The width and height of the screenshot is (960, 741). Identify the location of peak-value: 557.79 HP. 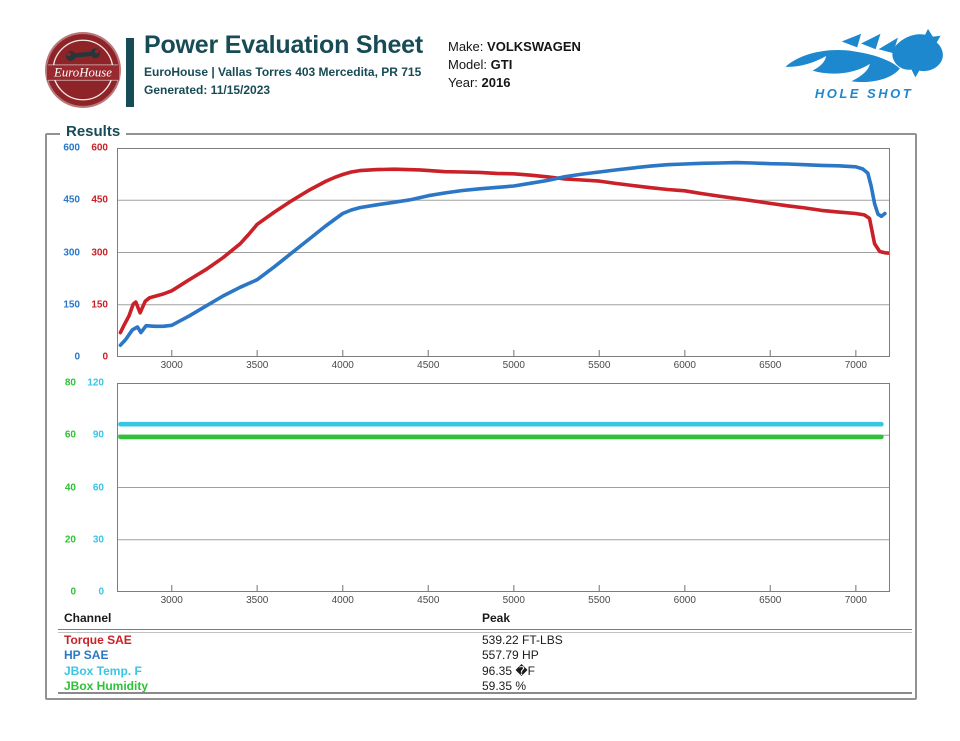
(510, 655).